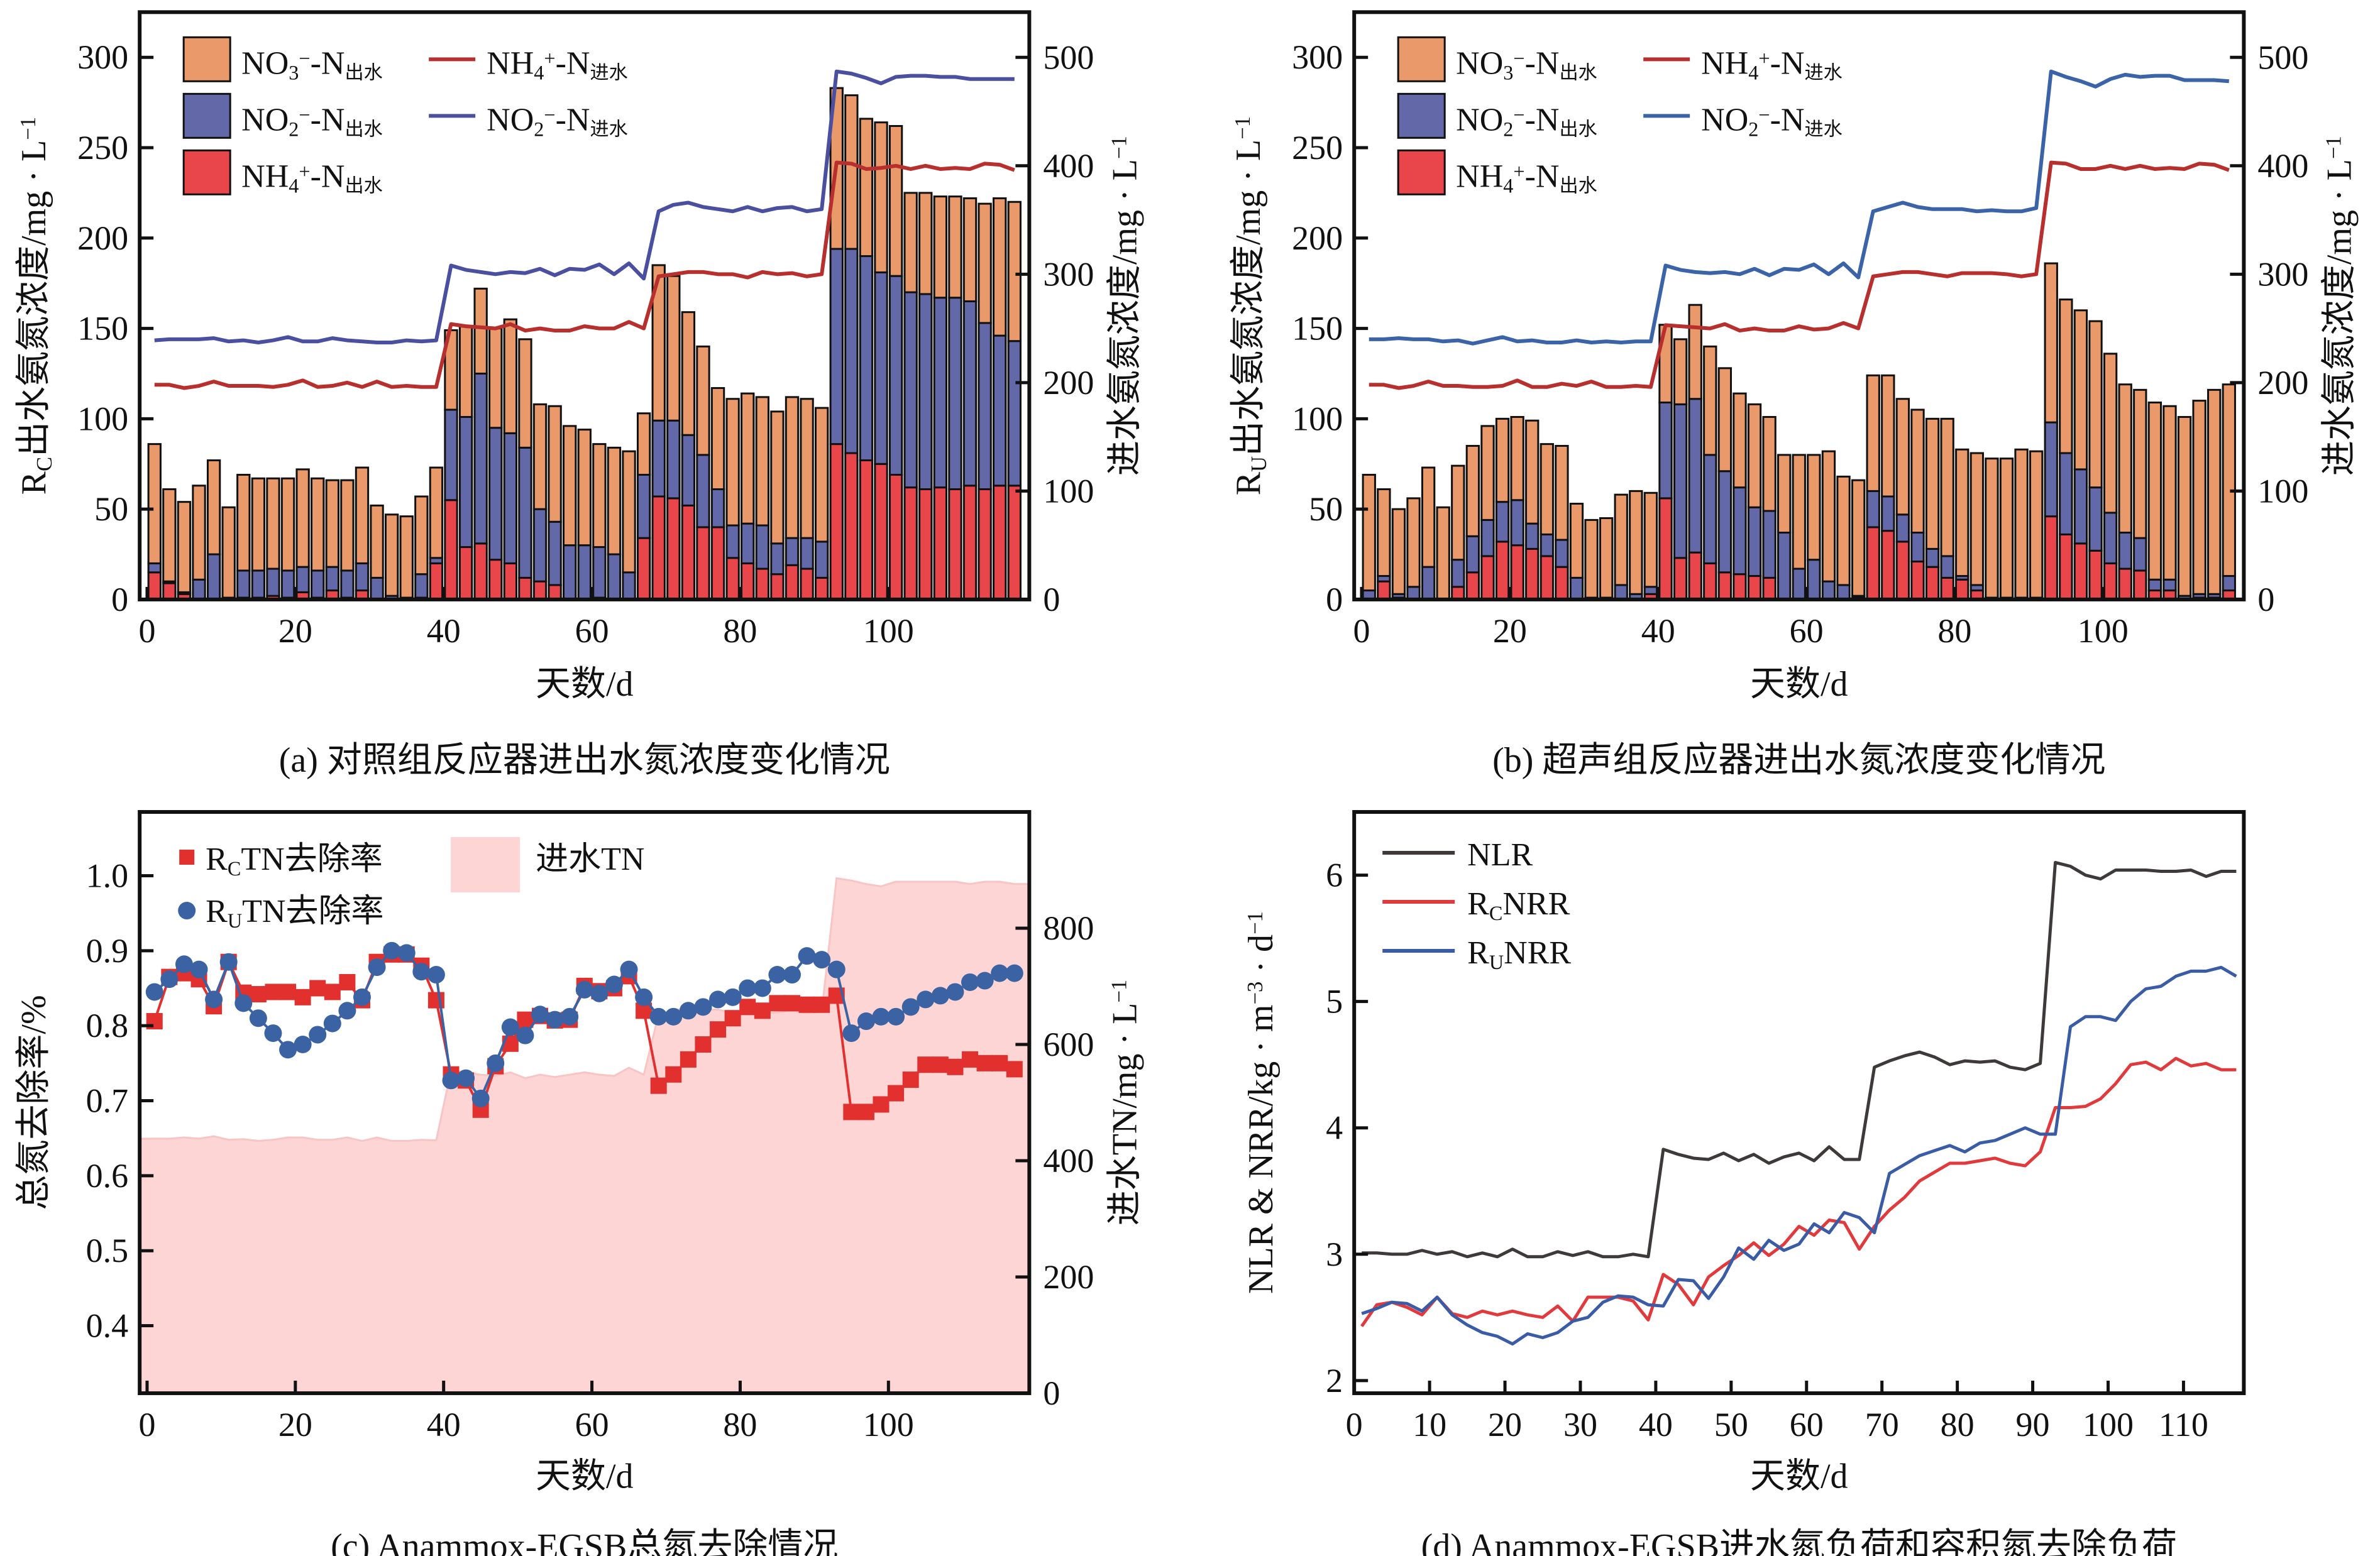 Image resolution: width=2380 pixels, height=1556 pixels. I want to click on x-tick-label: 40, so click(444, 1425).